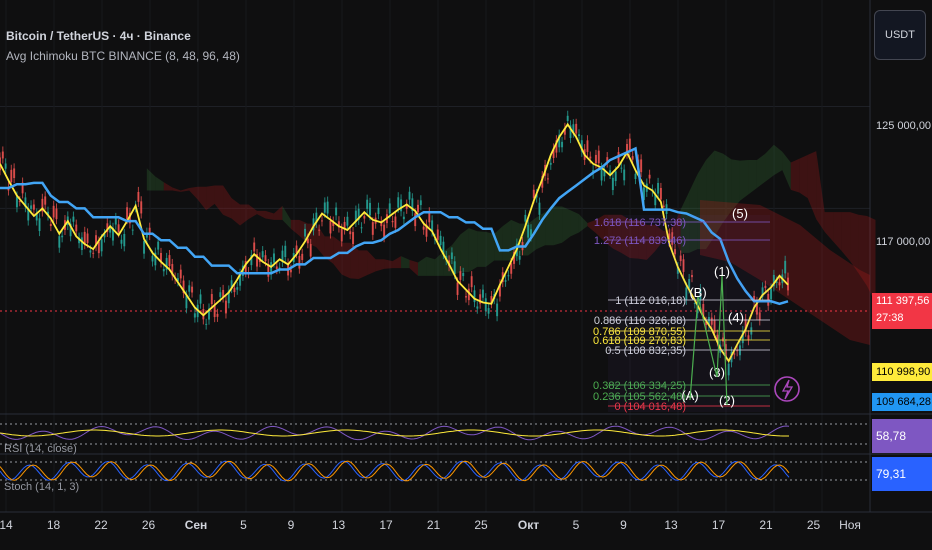 The height and width of the screenshot is (550, 932). Describe the element at coordinates (902, 402) in the screenshot. I see `blue-line-price-tag: 109 684,28` at that location.